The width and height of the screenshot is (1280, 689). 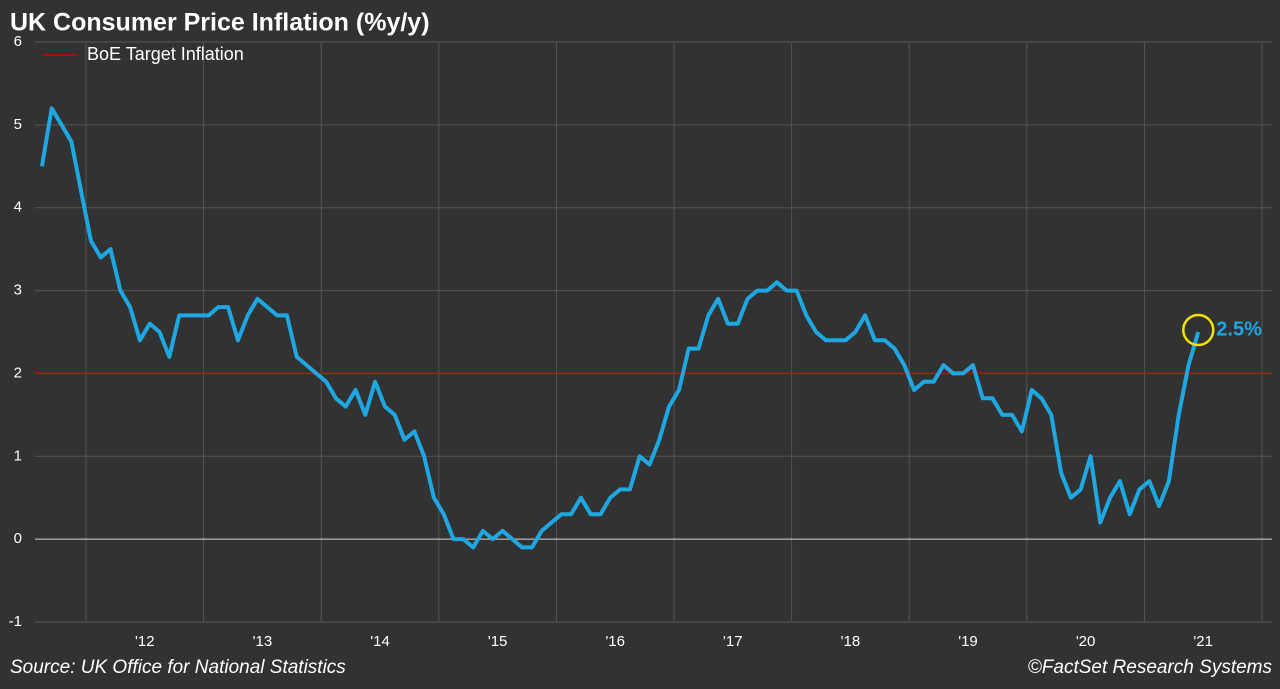 I want to click on y-tick-label: 1, so click(x=18, y=455).